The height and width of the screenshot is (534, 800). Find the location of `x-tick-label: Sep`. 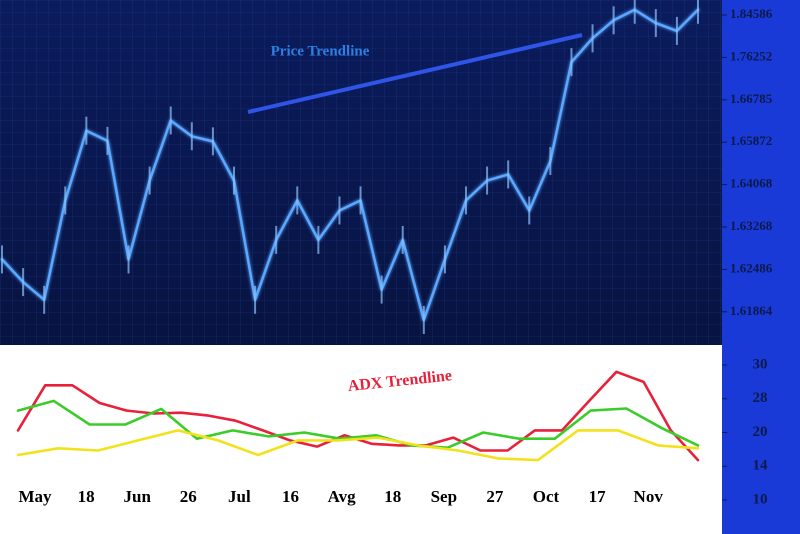

x-tick-label: Sep is located at coordinates (444, 496).